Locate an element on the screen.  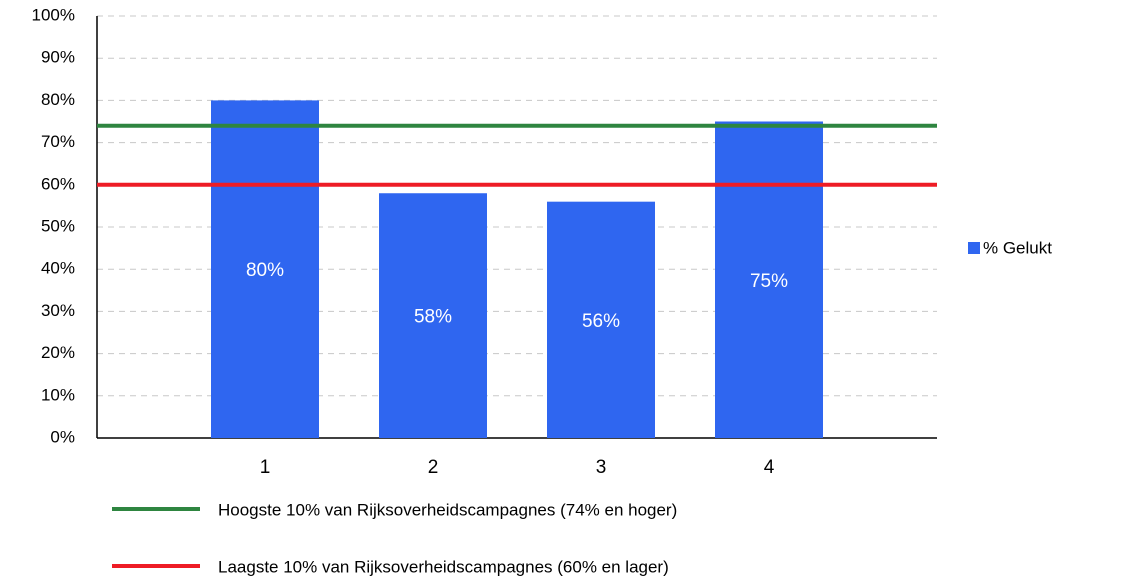
x-tick-label: 3 is located at coordinates (601, 467).